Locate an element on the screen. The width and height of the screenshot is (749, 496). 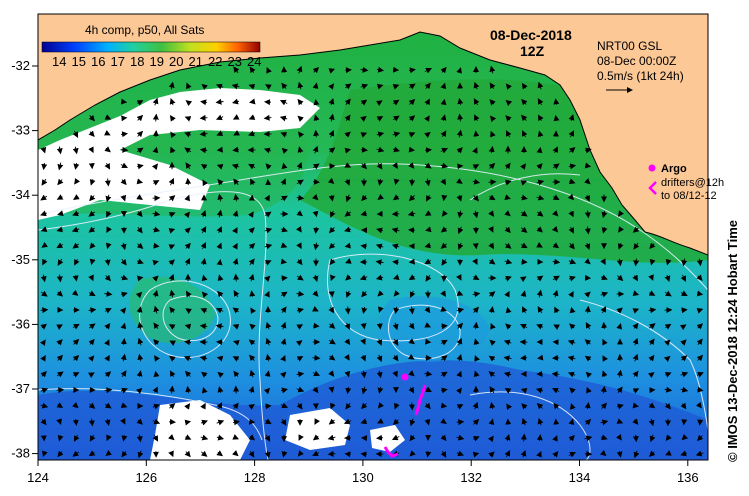
cloud-south-small is located at coordinates (387, 438).